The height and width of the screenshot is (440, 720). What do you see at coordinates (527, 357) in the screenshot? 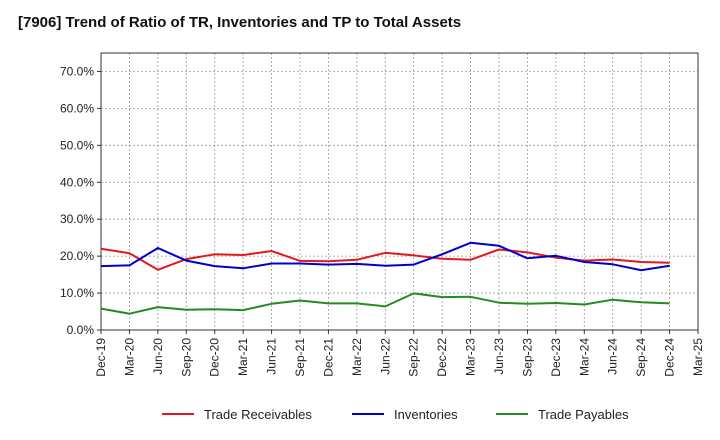
I see `x-tick-label: Sep-23` at bounding box center [527, 357].